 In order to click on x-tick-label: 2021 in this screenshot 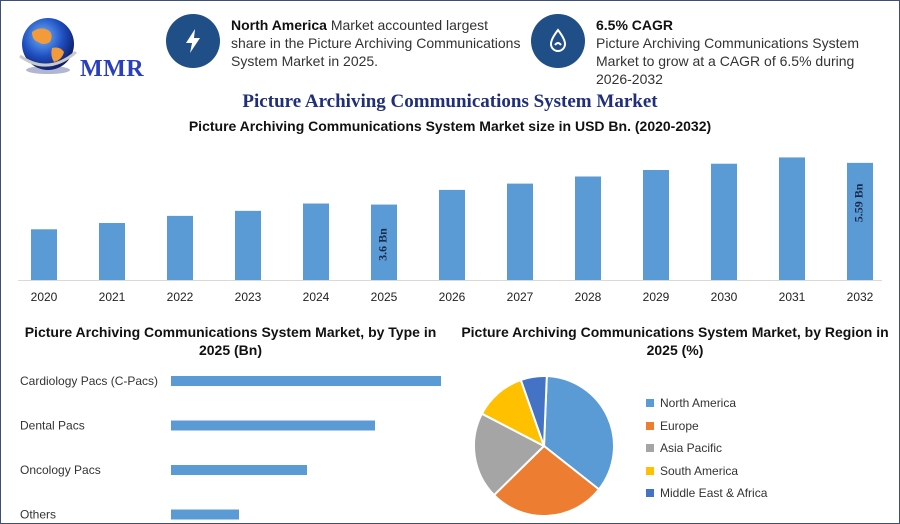, I will do `click(112, 297)`.